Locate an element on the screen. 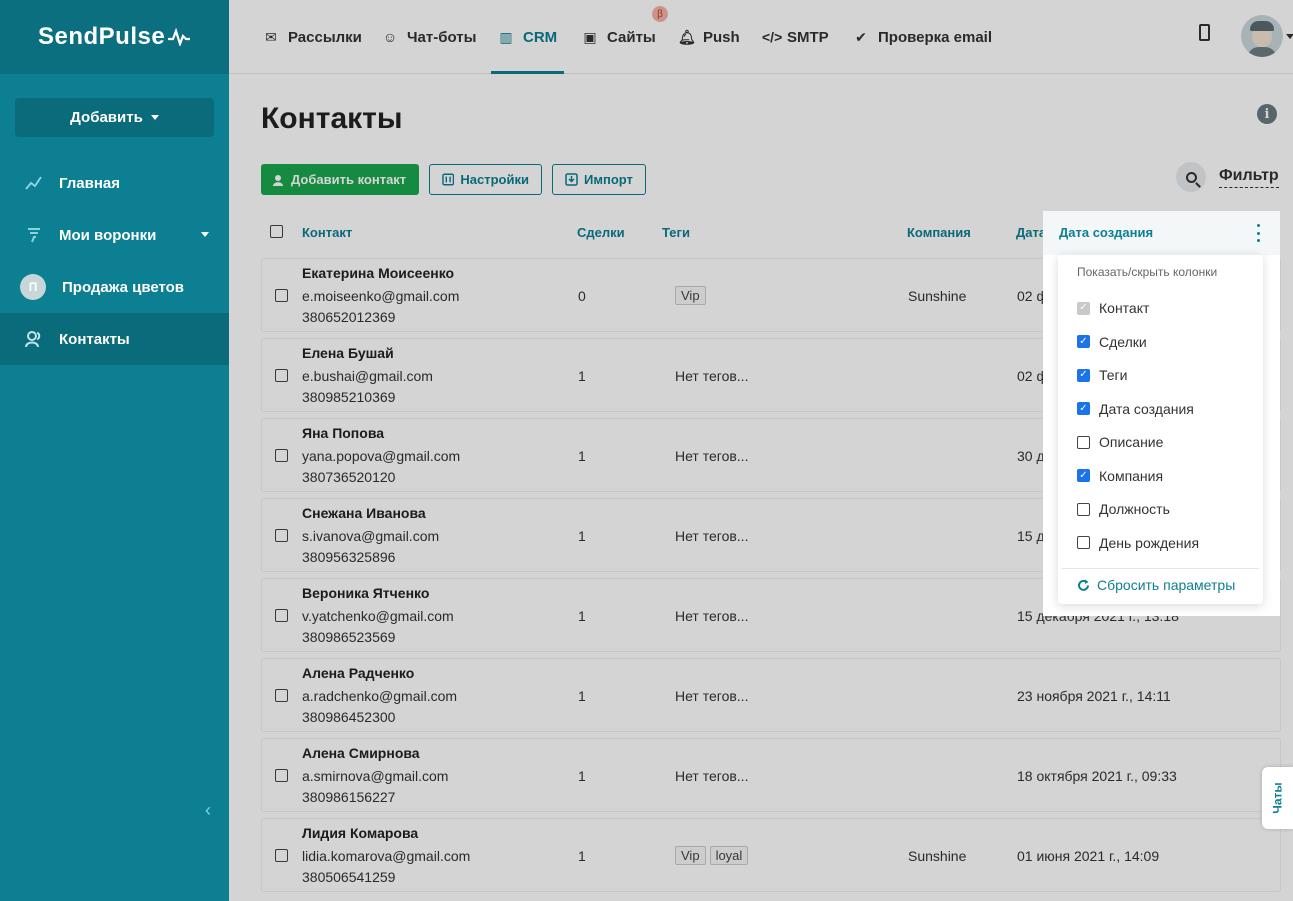 The width and height of the screenshot is (1293, 901). contact-name: Елена Бушай is located at coordinates (348, 353).